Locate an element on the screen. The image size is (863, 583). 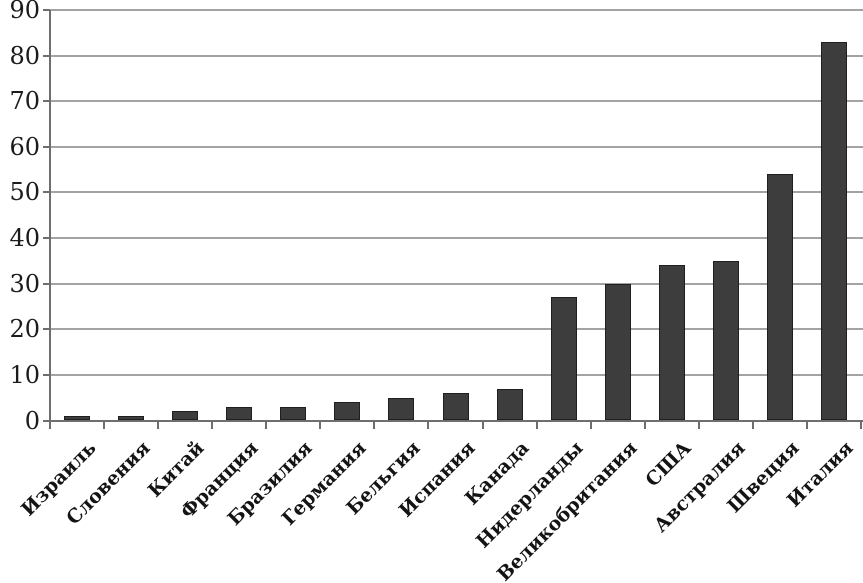
y-tick-label: 40 is located at coordinates (24, 238).